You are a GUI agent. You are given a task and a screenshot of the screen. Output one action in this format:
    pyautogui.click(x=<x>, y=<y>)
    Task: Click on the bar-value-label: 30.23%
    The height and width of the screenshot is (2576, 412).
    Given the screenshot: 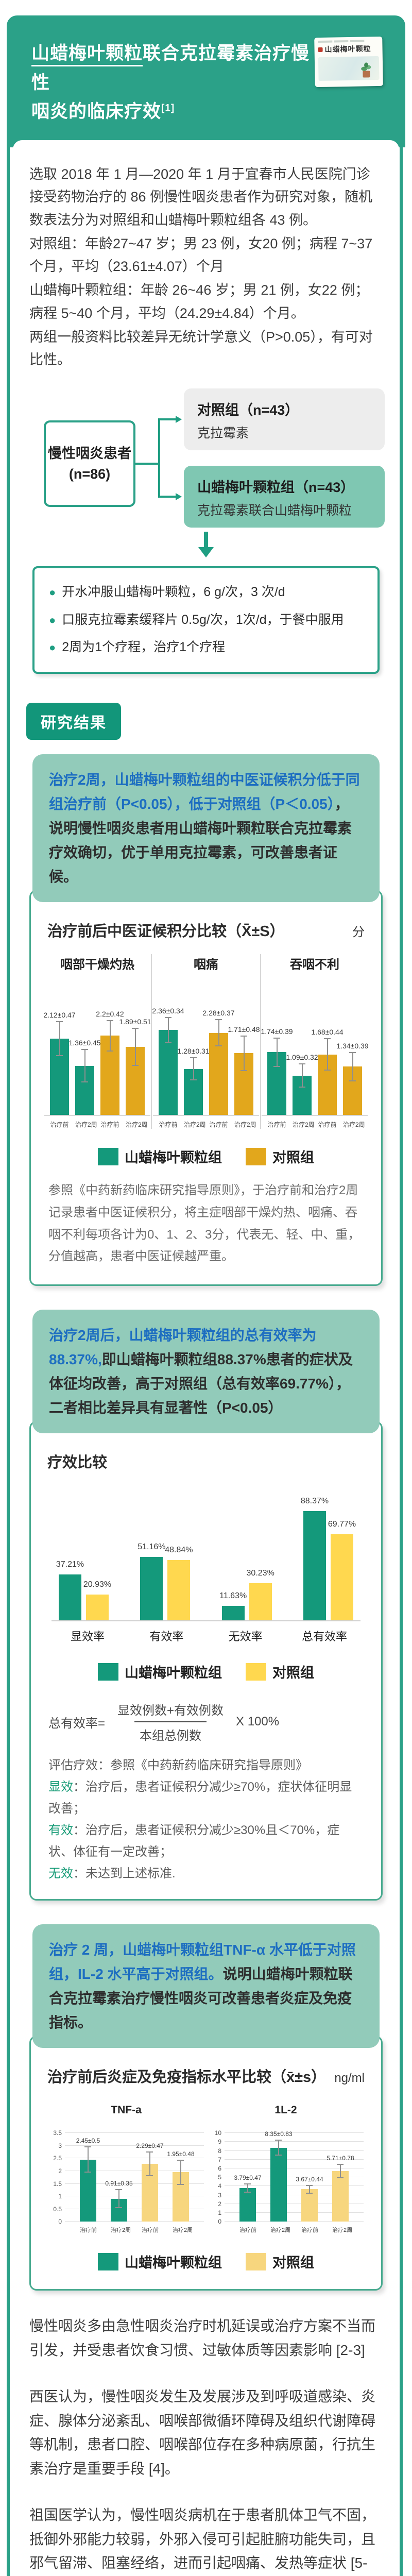 What is the action you would take?
    pyautogui.click(x=260, y=1573)
    